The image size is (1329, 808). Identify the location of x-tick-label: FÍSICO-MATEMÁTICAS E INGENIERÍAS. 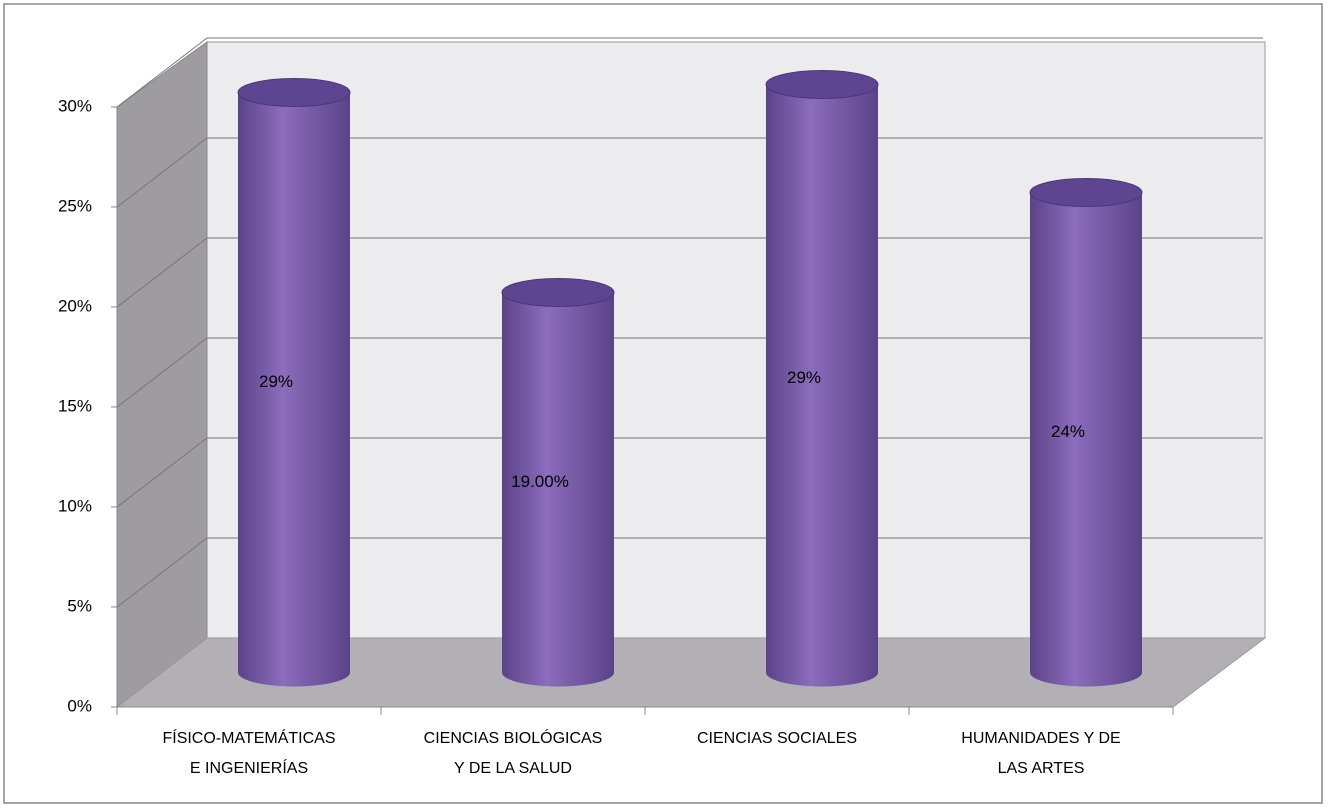
(249, 753).